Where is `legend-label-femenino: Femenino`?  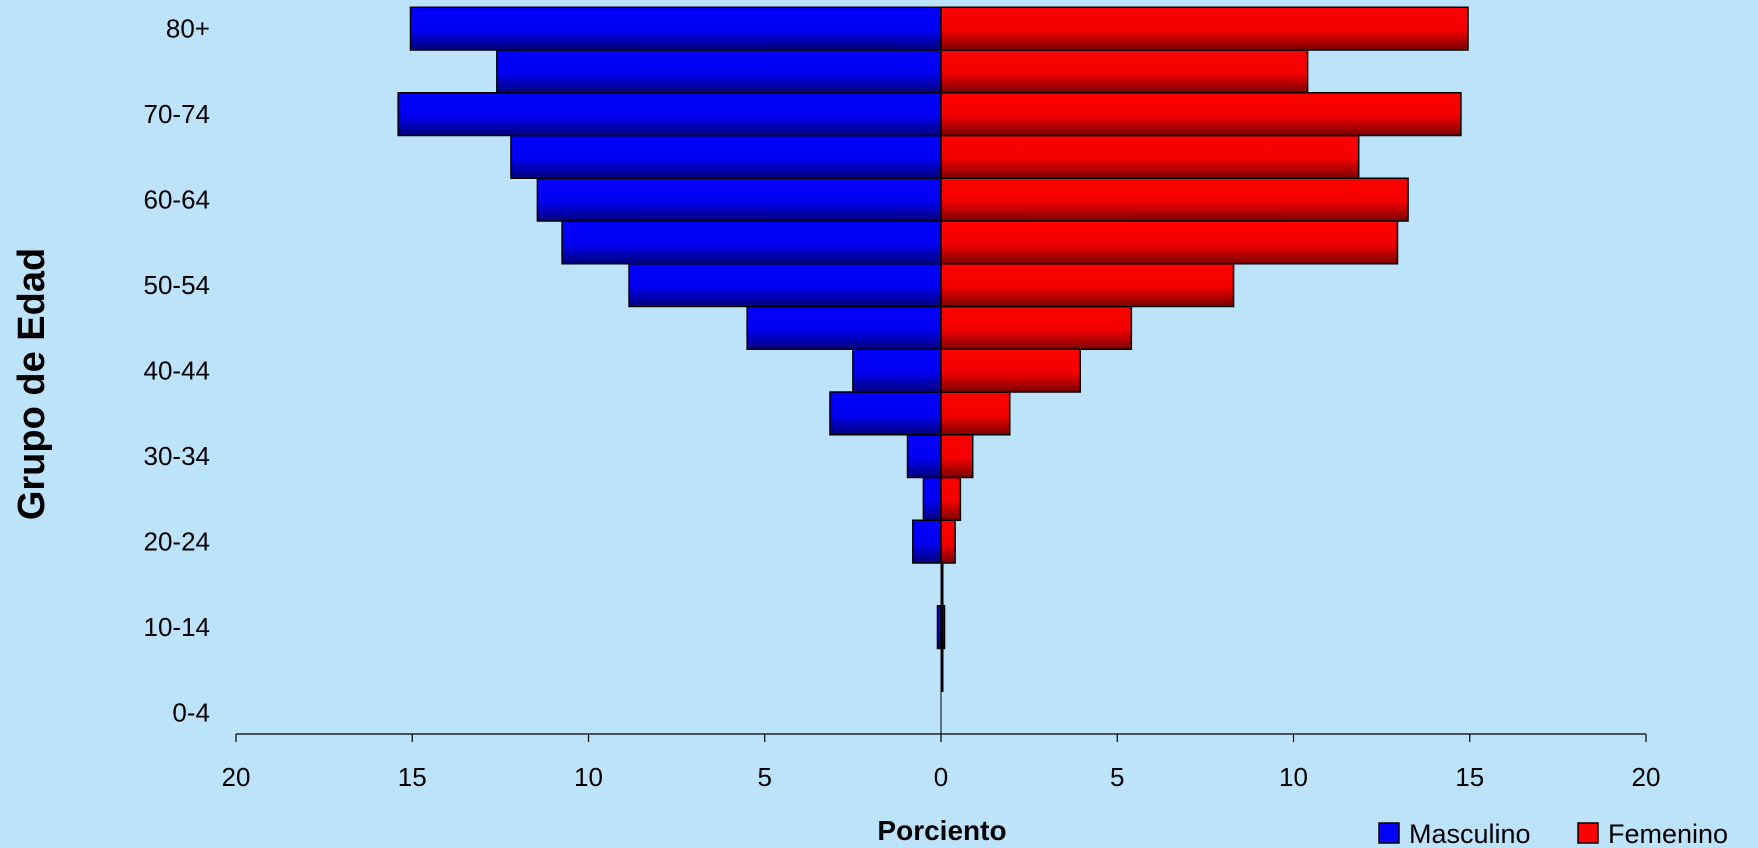
legend-label-femenino: Femenino is located at coordinates (1668, 833).